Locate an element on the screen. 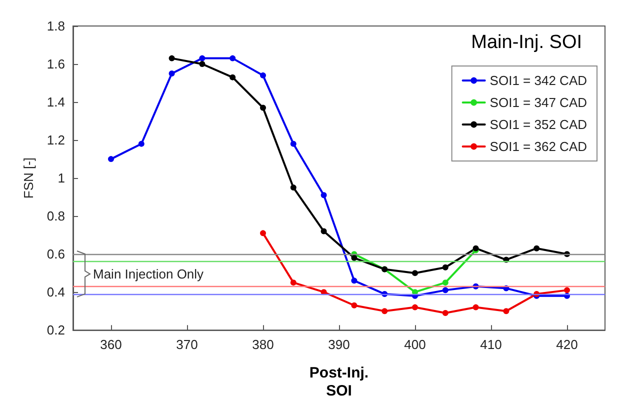  x-tick-label: 420 is located at coordinates (567, 344).